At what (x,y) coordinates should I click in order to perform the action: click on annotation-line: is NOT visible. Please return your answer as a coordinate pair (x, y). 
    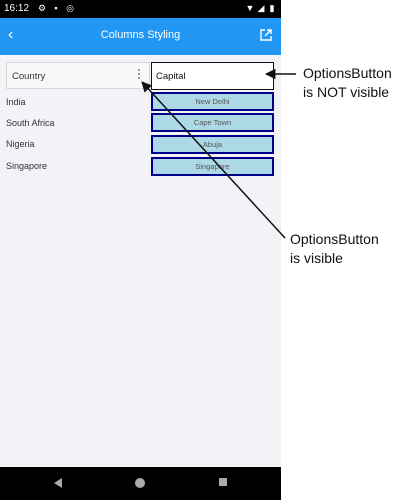
    Looking at the image, I should click on (346, 92).